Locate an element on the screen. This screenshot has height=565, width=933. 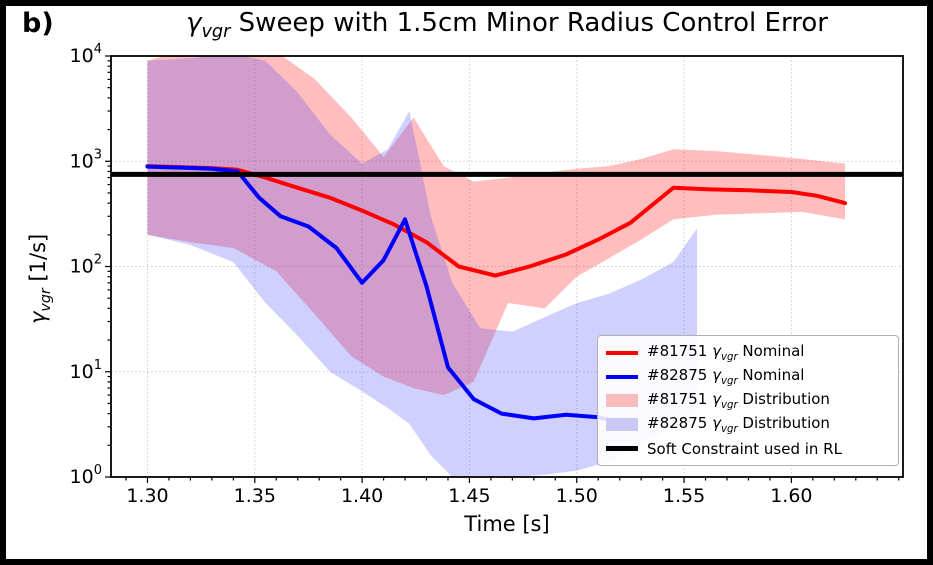
svg-text: 10³ is located at coordinates (86, 159).